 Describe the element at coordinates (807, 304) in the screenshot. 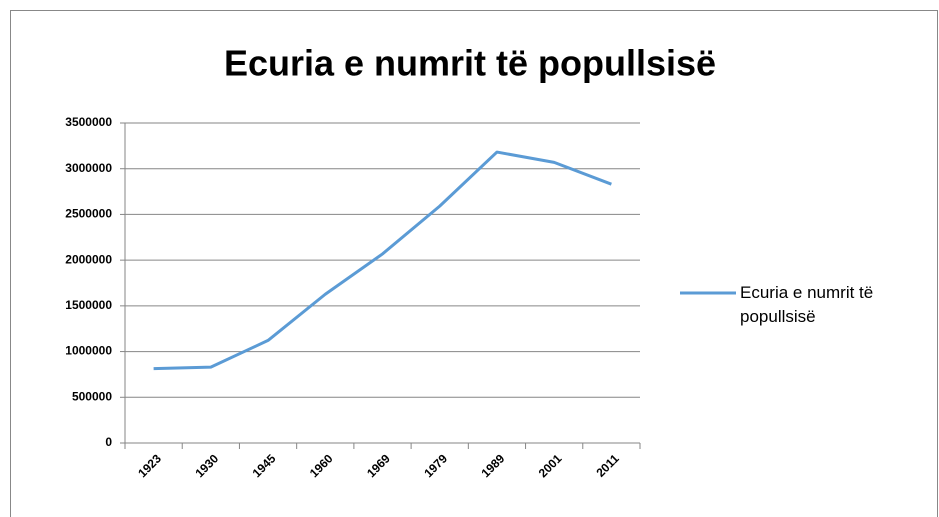

I see `legend-label: Ecuria e numrit të popullsisë` at that location.